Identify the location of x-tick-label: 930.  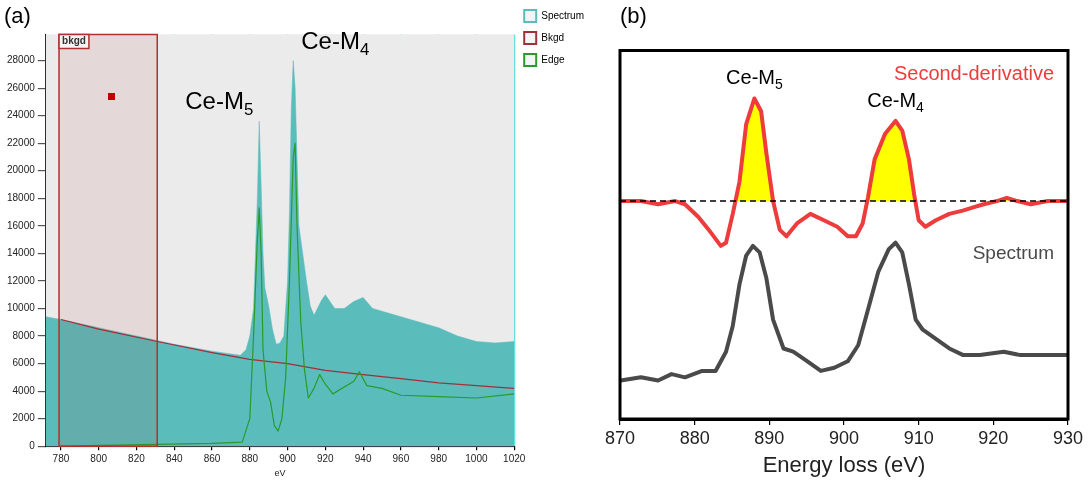
(1068, 437).